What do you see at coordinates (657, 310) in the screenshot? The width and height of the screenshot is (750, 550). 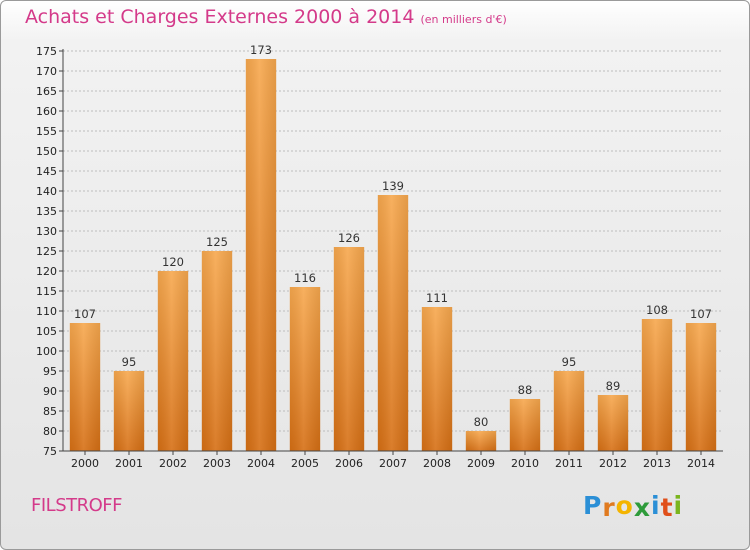 I see `bar-value-label: 108` at bounding box center [657, 310].